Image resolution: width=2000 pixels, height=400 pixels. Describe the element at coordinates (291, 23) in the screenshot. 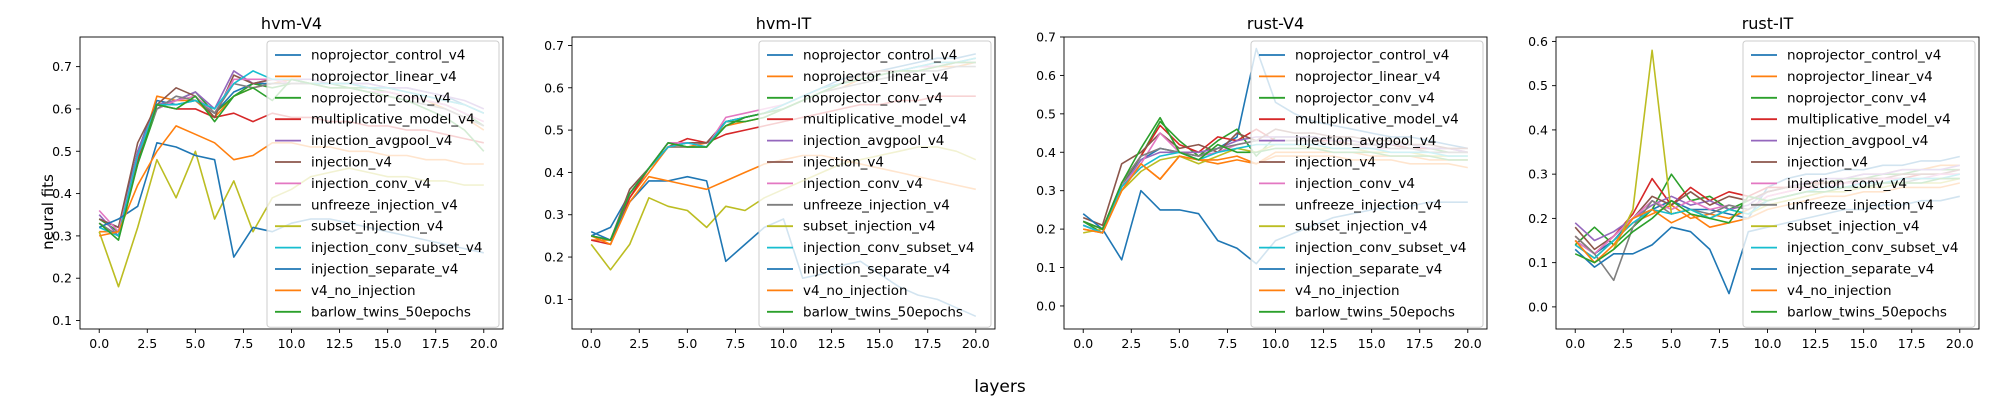

I see `subplot-title: hvm-V4` at that location.